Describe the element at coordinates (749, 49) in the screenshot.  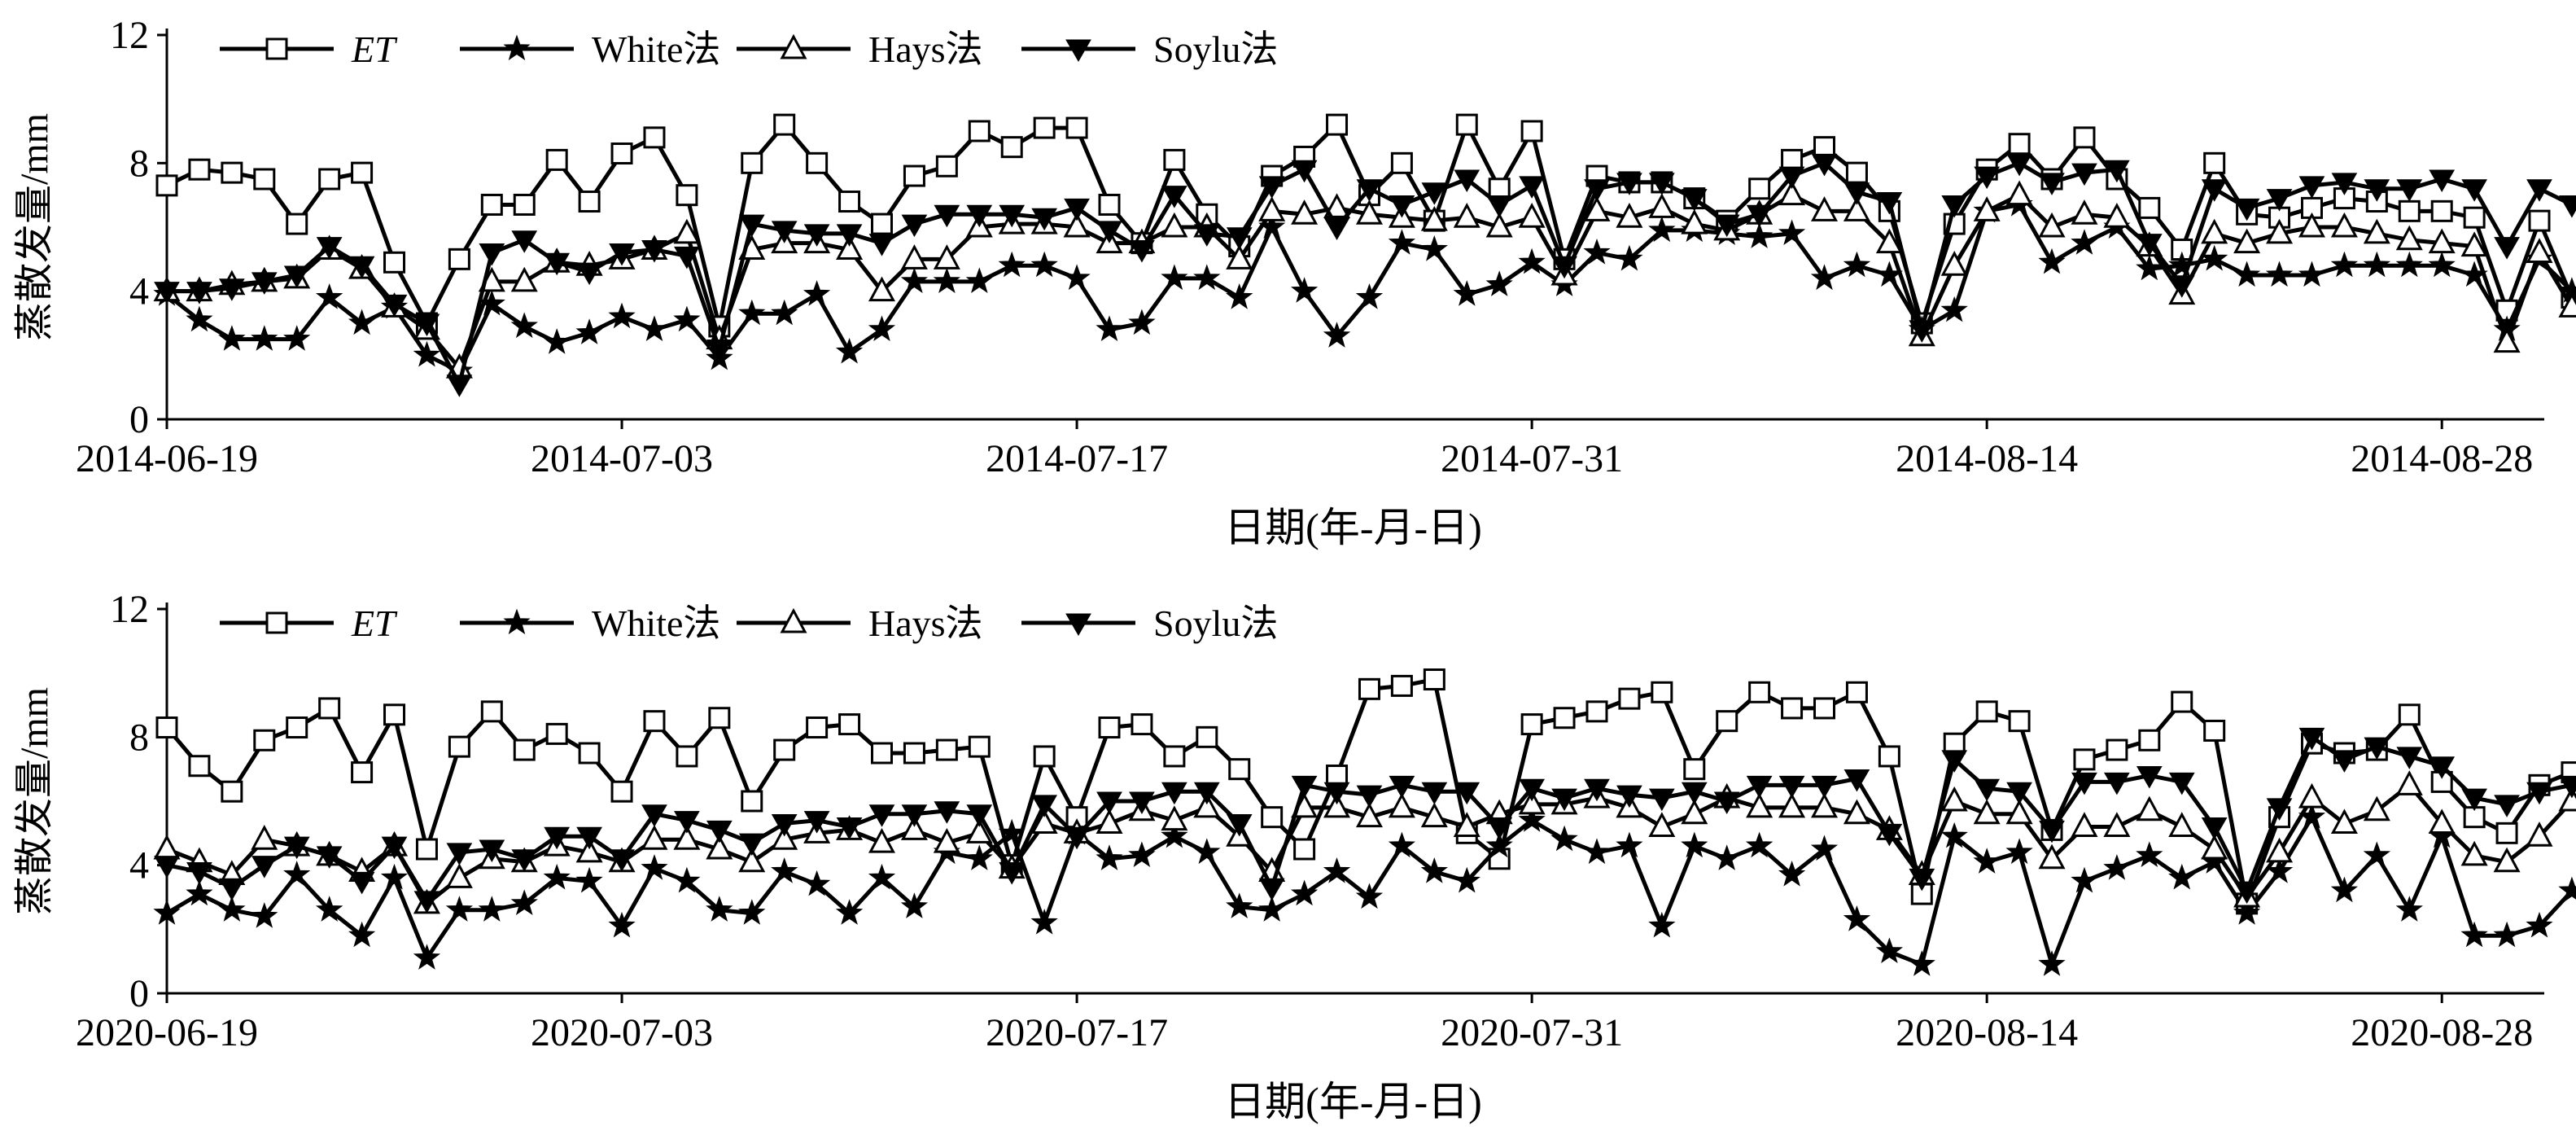
I see `legend: ET White法 Hays法 Soylu法` at that location.